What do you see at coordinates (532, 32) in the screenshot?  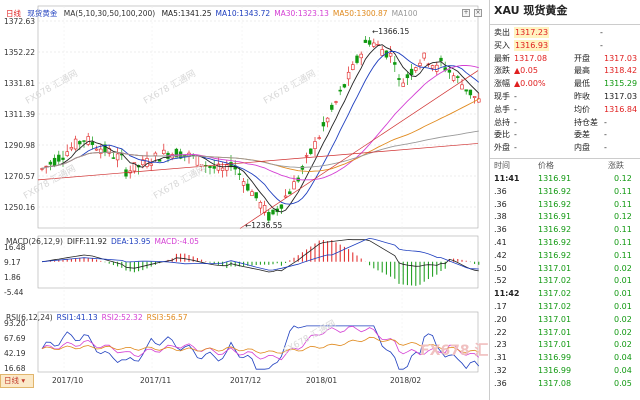 I see `quote-value: 1317.23` at bounding box center [532, 32].